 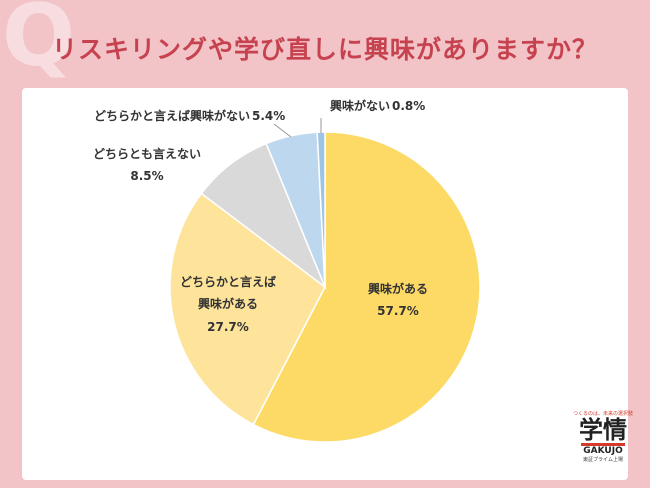 I want to click on logo-tagline: つくるのは、未来の選択肢, so click(x=603, y=414).